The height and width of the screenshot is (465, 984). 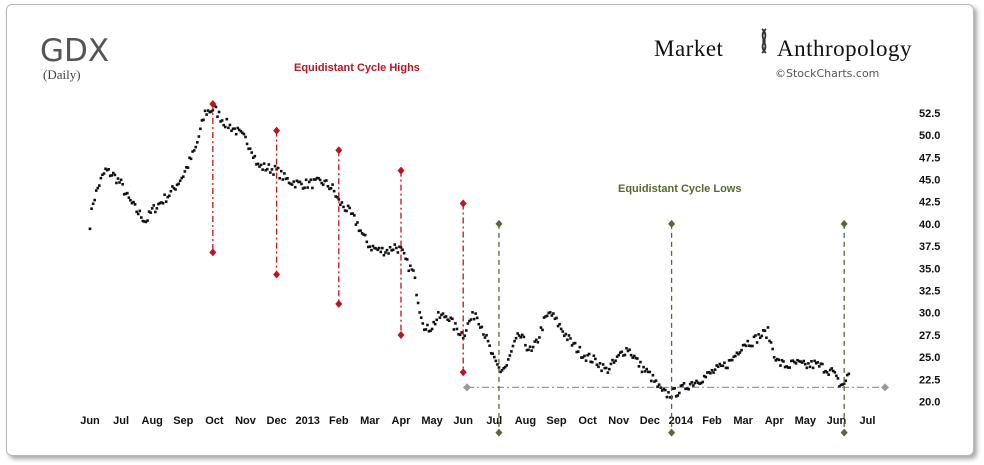 I want to click on x-tick-label: Mar, so click(x=743, y=421).